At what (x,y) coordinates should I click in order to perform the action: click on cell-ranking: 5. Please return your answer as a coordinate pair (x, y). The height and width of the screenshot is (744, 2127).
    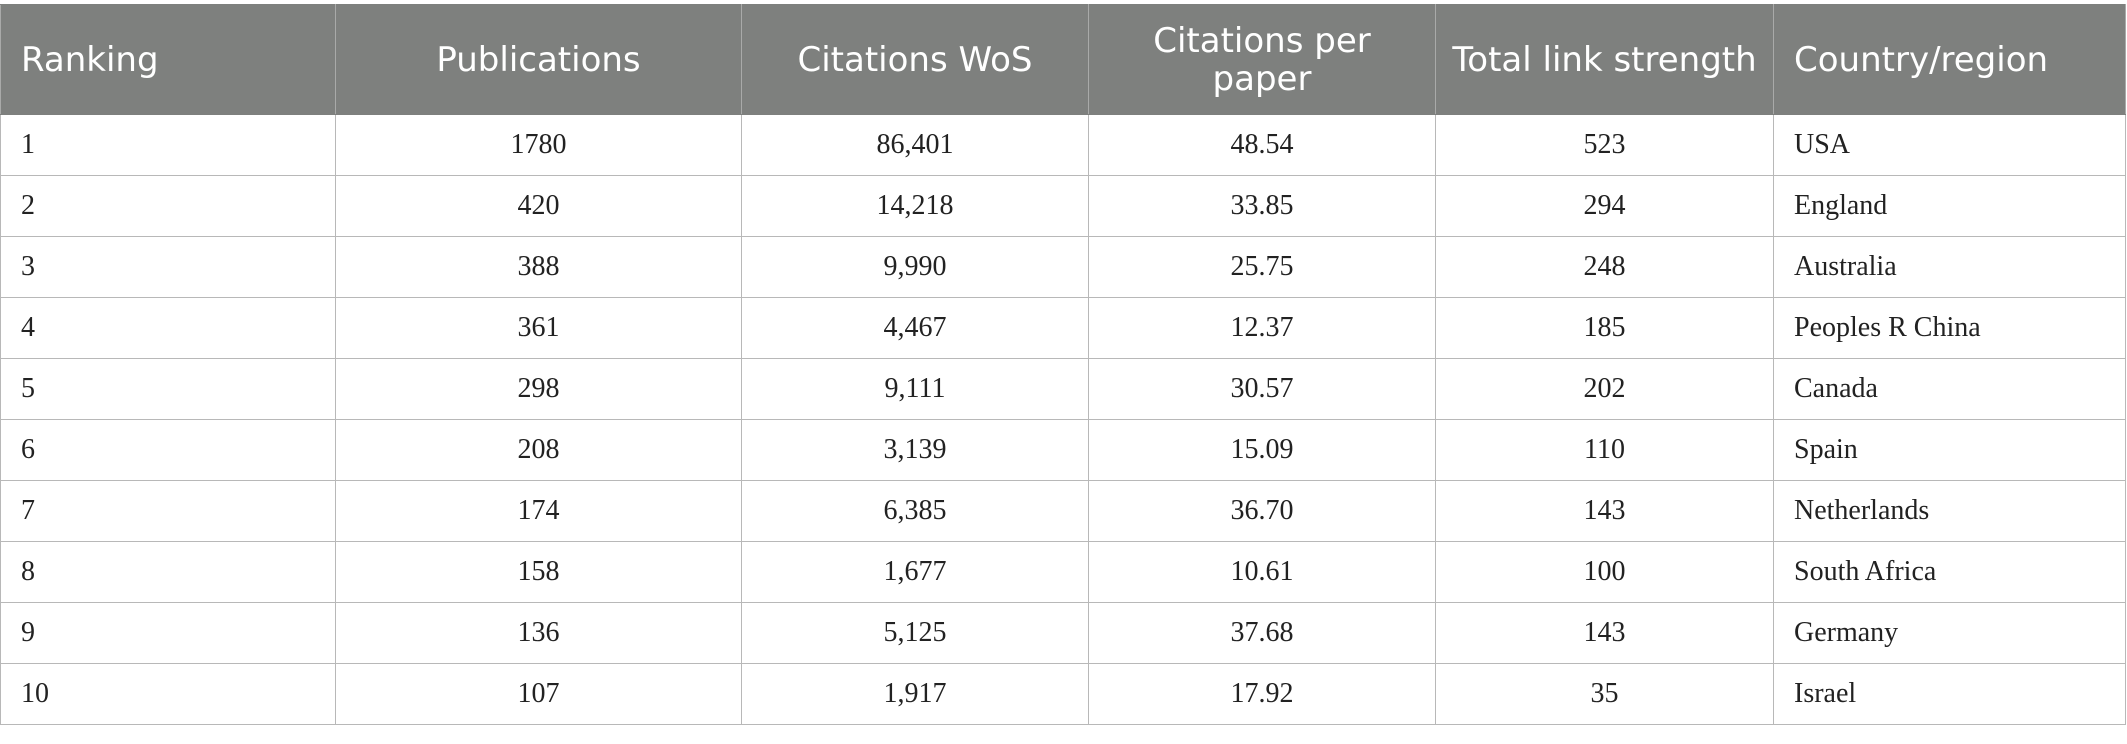
    Looking at the image, I should click on (168, 389).